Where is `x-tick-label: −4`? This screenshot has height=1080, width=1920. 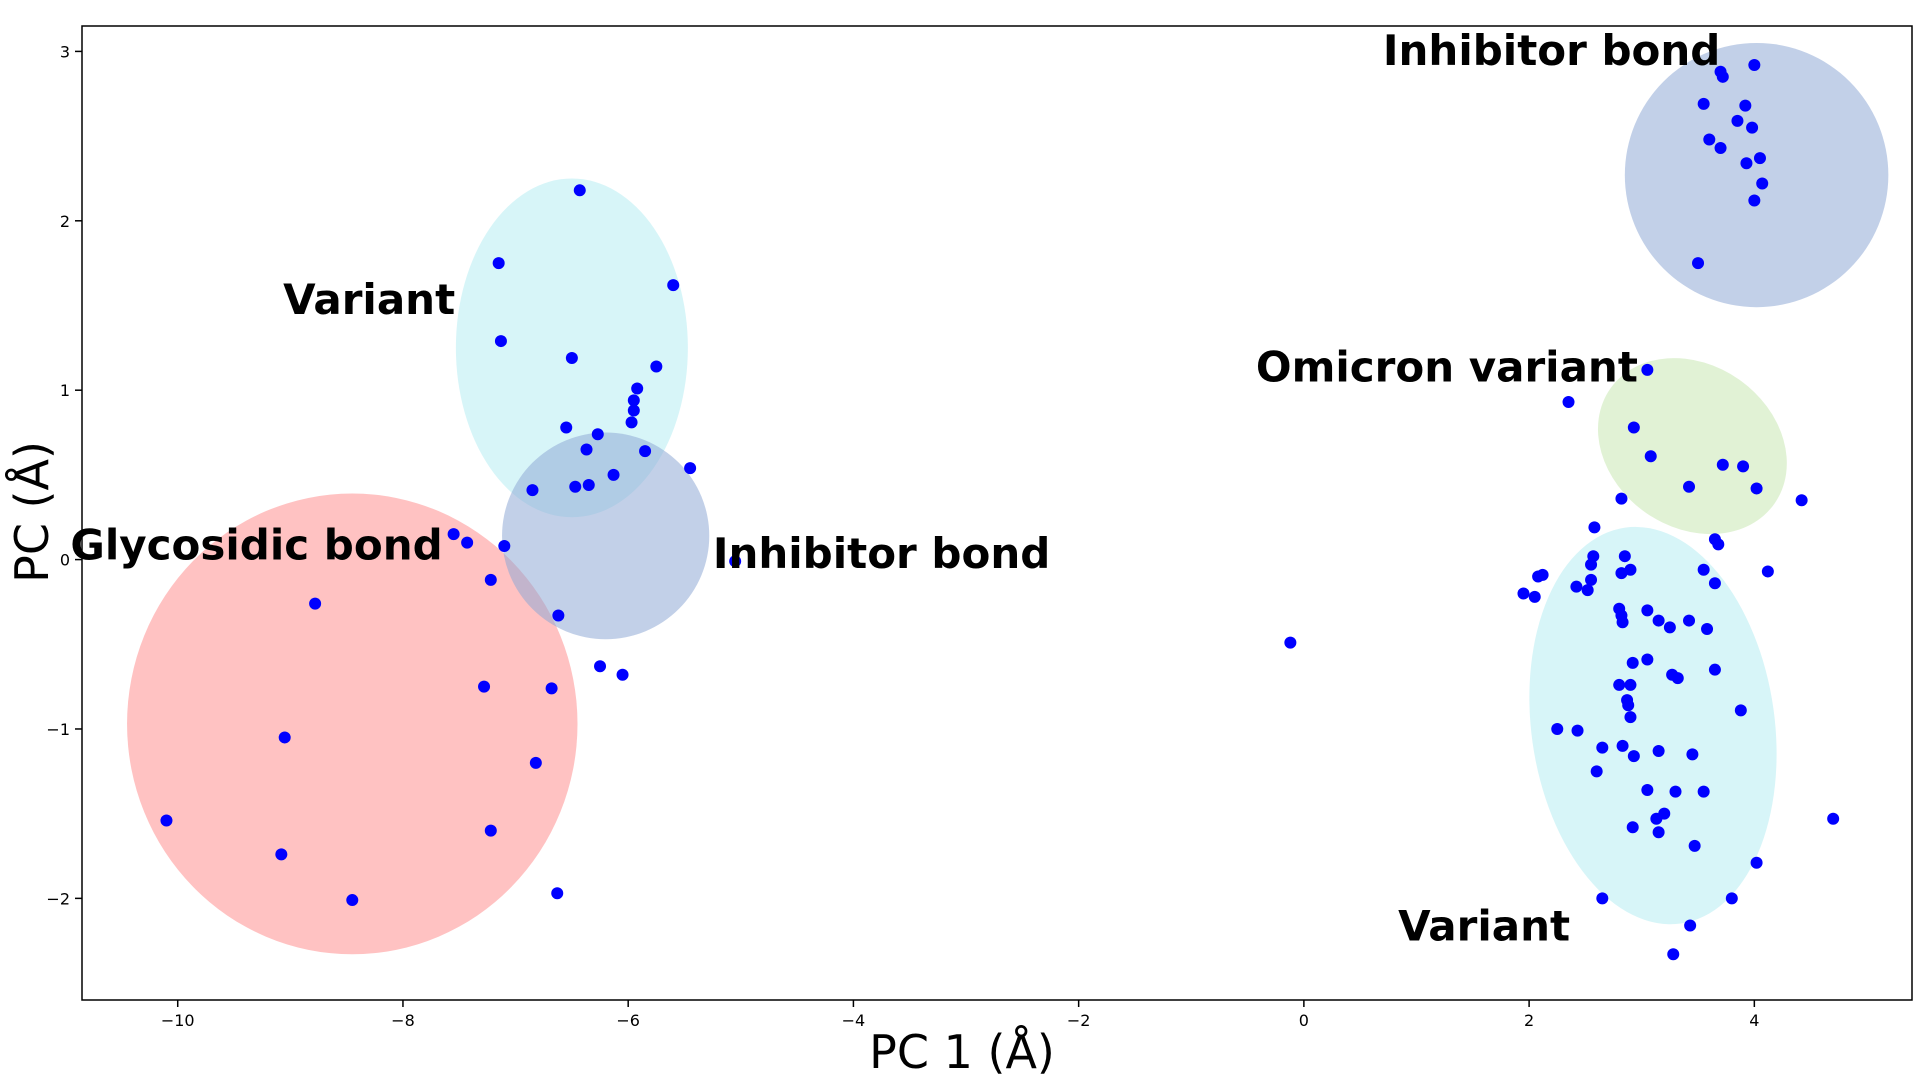
x-tick-label: −4 is located at coordinates (854, 1020).